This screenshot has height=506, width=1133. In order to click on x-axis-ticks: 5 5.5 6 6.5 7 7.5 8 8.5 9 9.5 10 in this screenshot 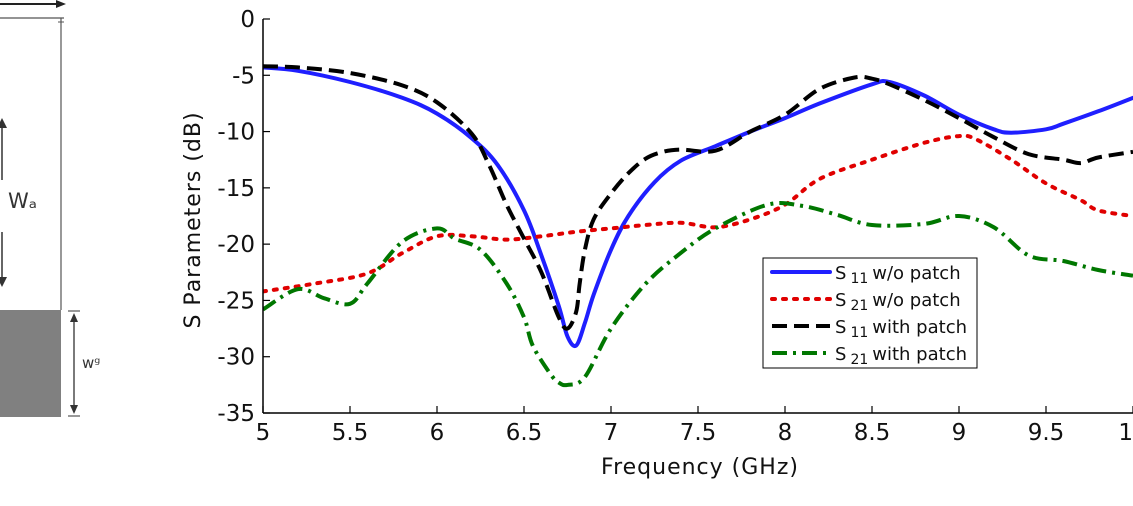, I will do `click(694, 426)`.